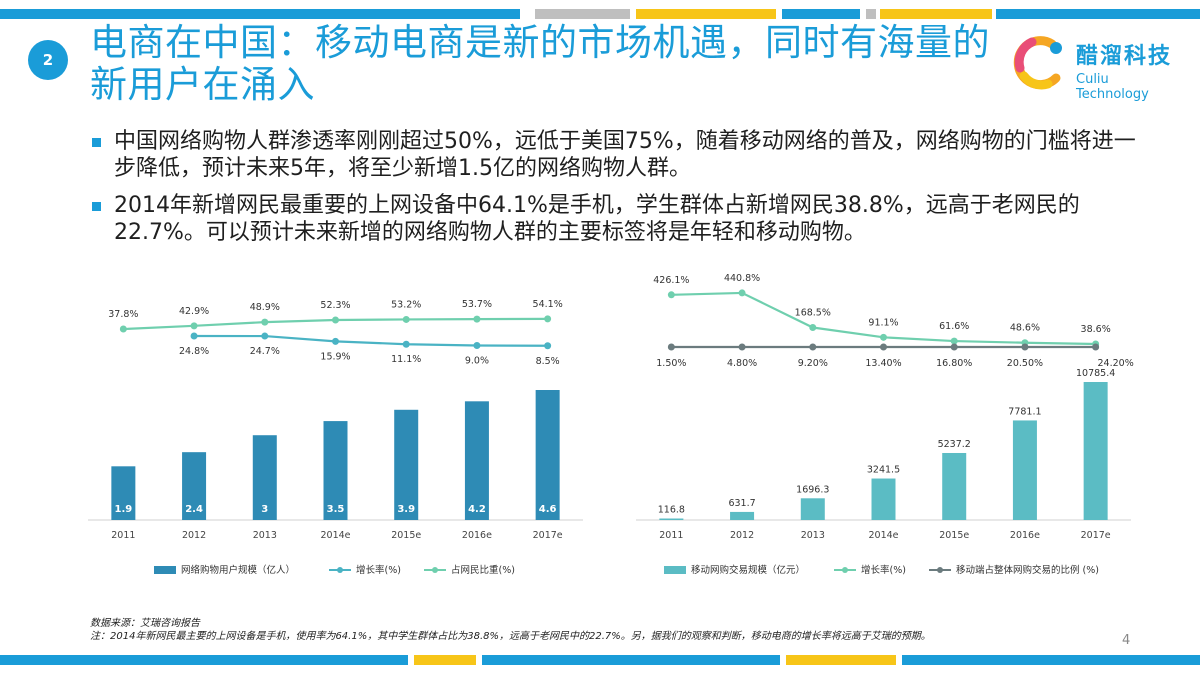  I want to click on series-point-label: 1.50%, so click(671, 363).